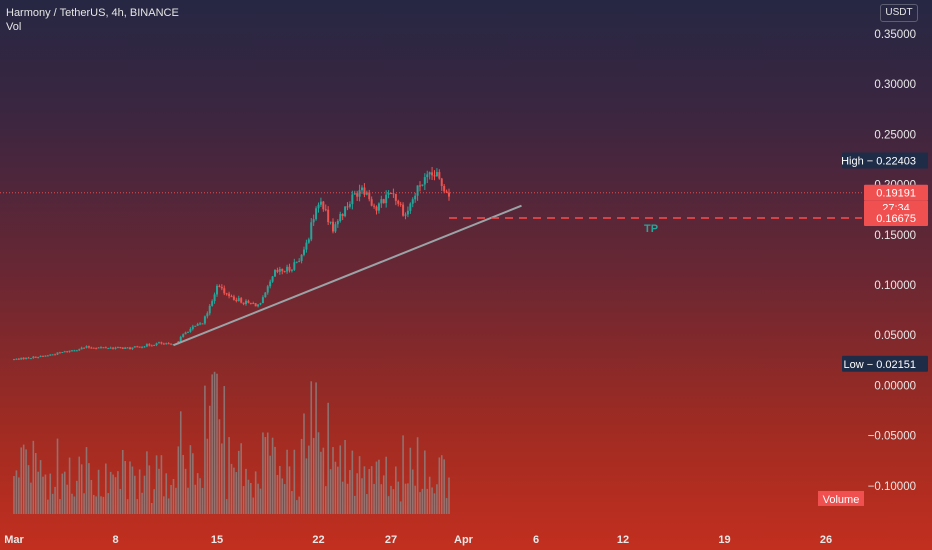 Image resolution: width=932 pixels, height=550 pixels. I want to click on take-profit-price-tag: 0.16675, so click(896, 217).